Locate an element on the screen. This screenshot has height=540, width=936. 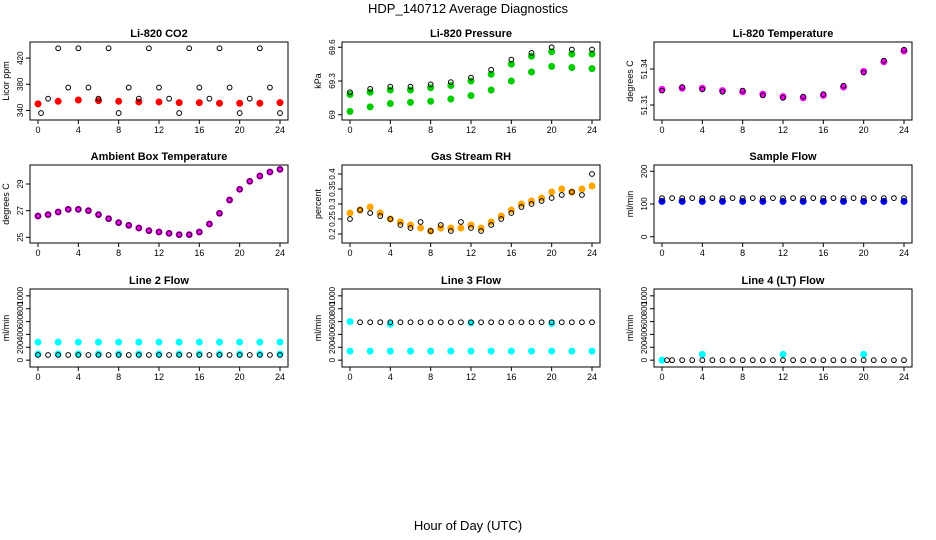
chart-panel: Li-820 CO2 Licor ppm 0 4 8 12 16 20 24 340 380 420 is located at coordinates (145, 81).